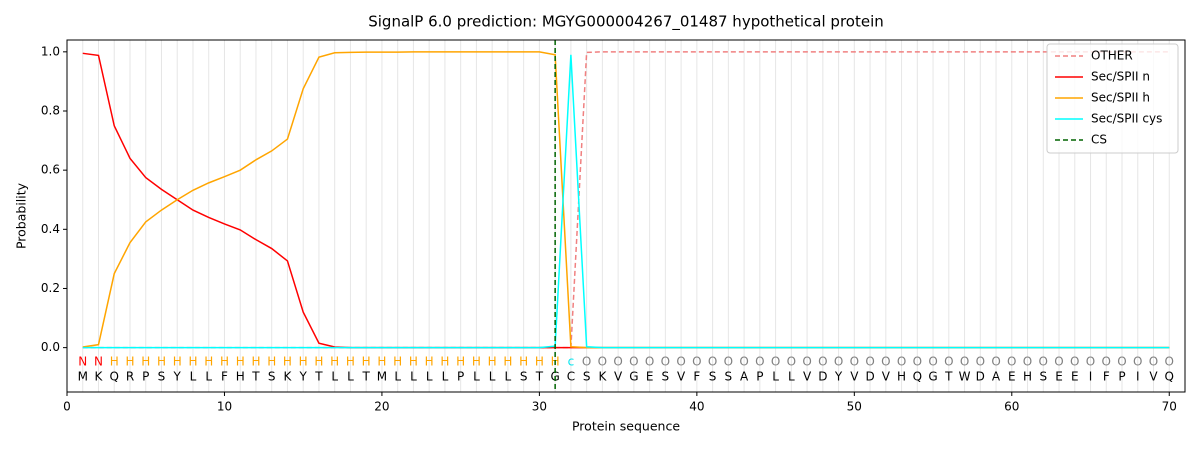  Describe the element at coordinates (744, 377) in the screenshot. I see `residue: A` at that location.